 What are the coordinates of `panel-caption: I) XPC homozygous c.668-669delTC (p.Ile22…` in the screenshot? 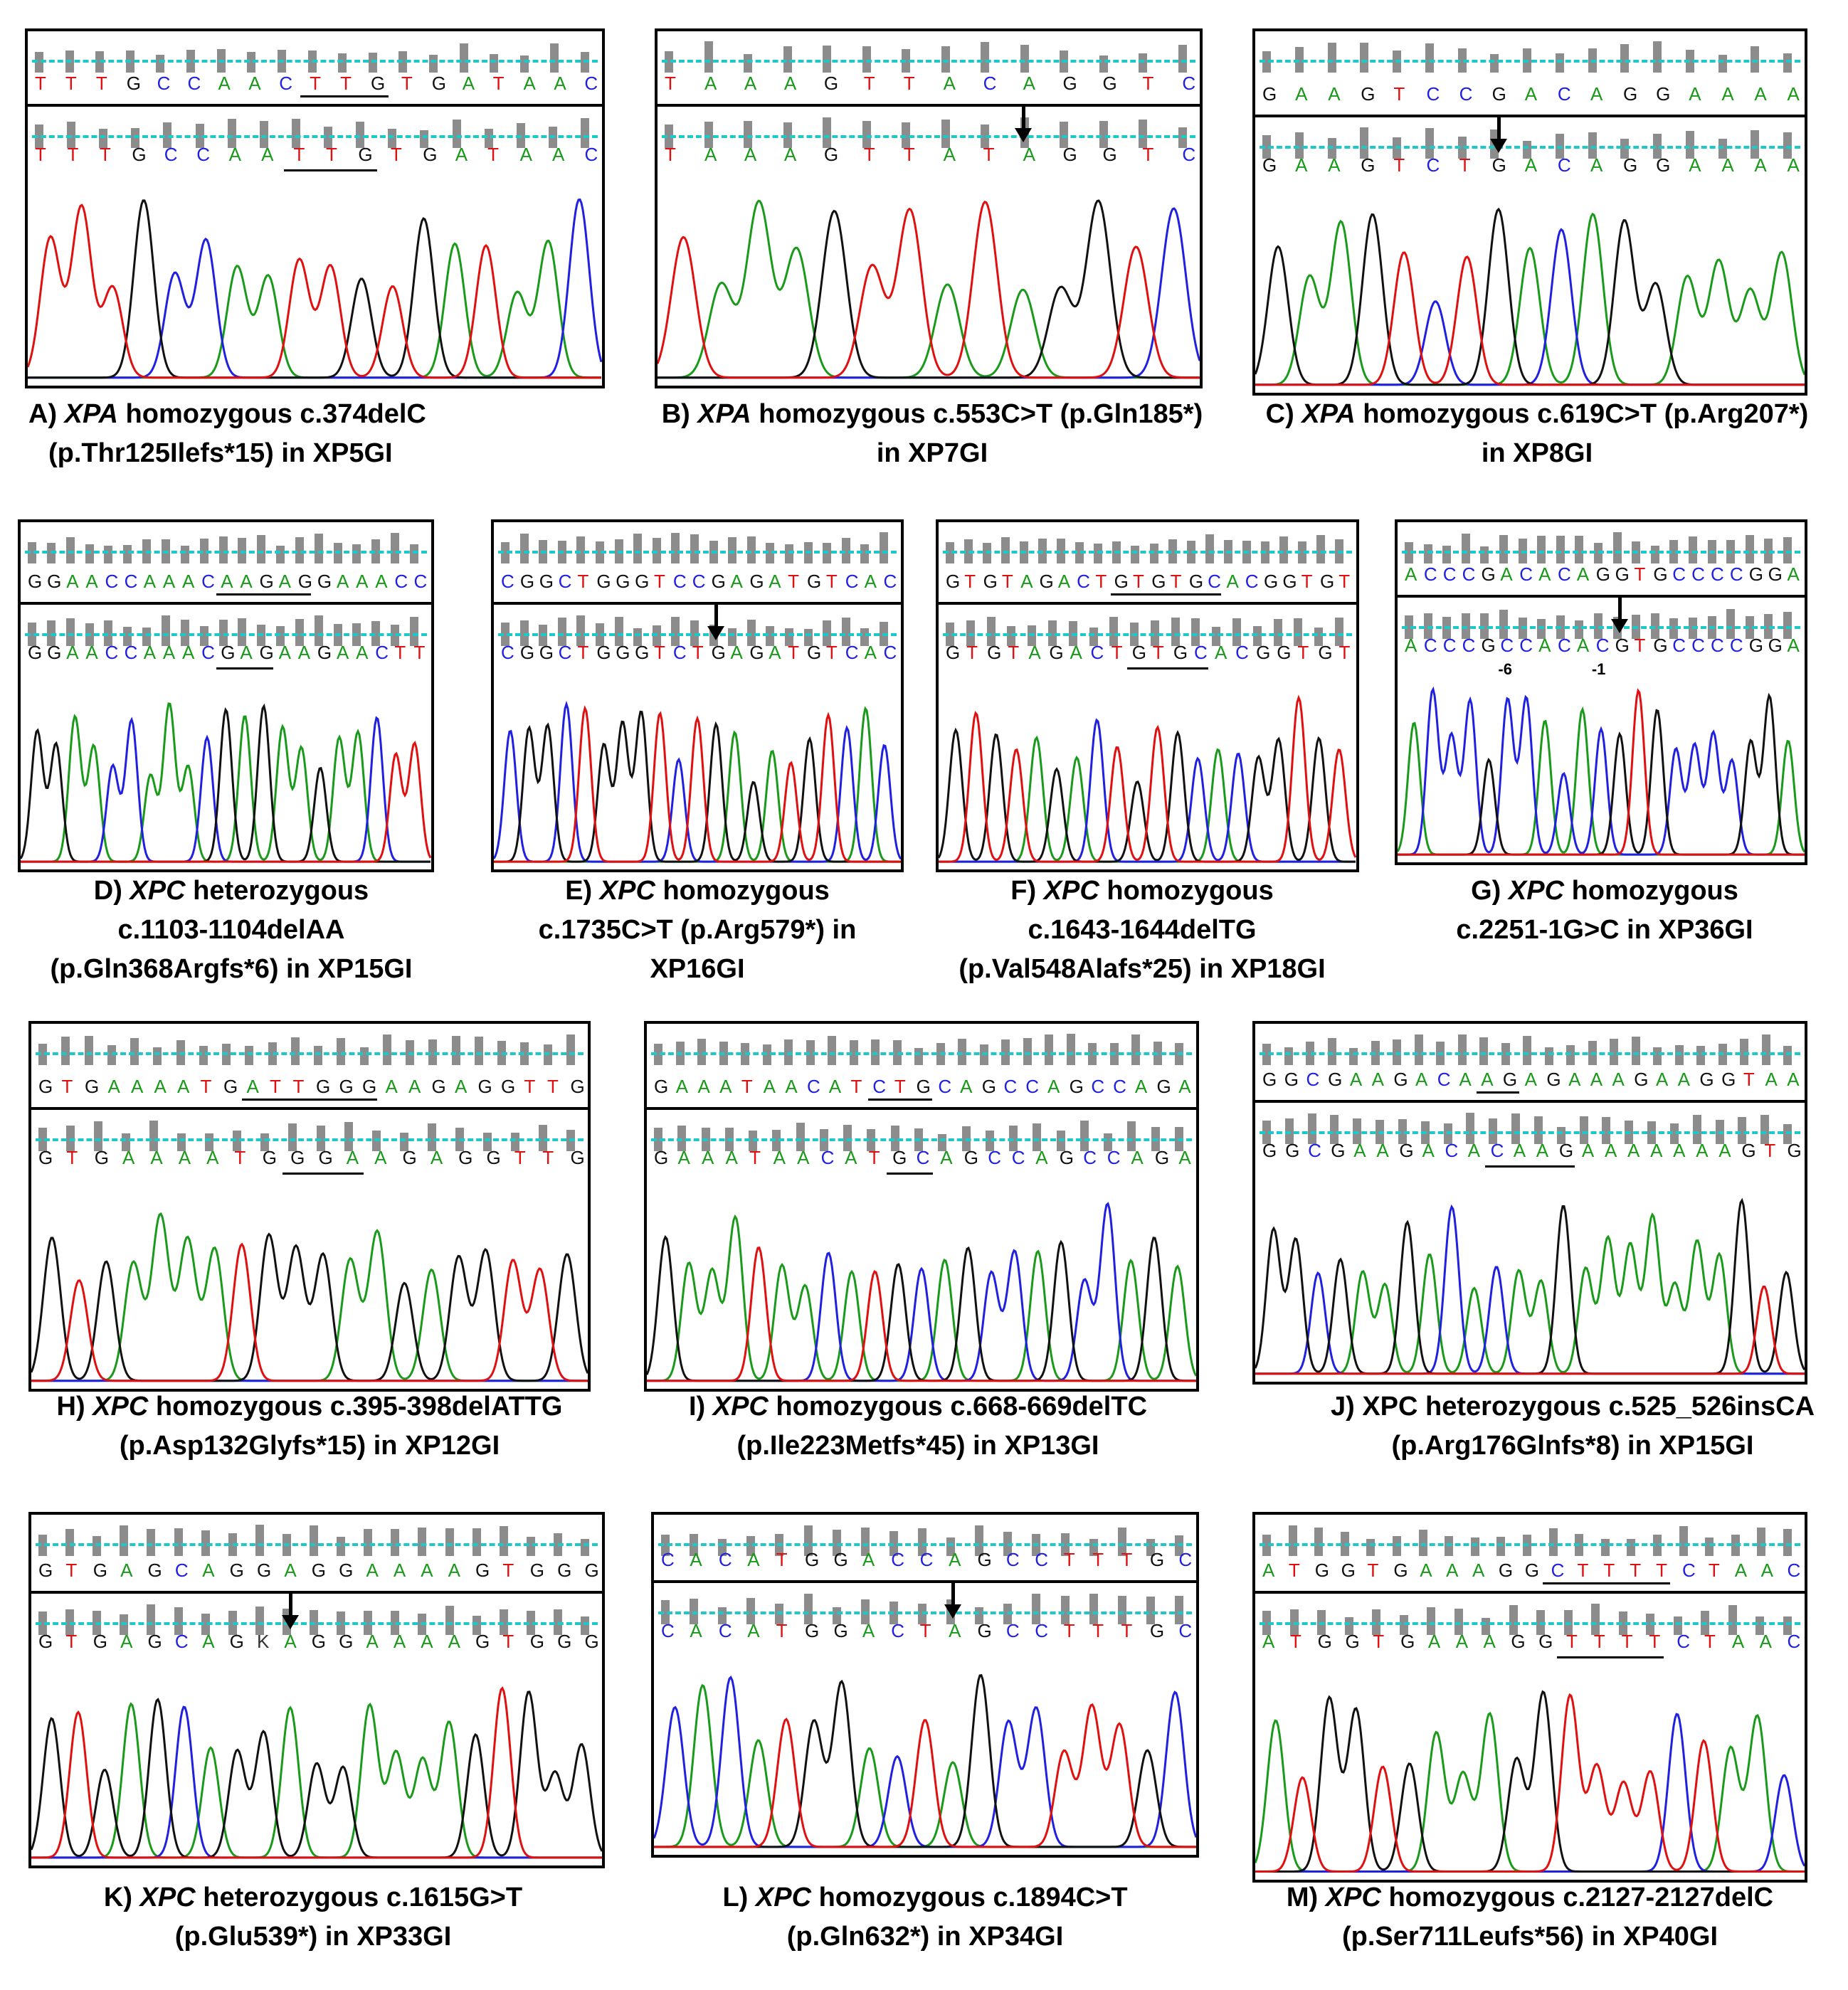 It's located at (918, 1426).